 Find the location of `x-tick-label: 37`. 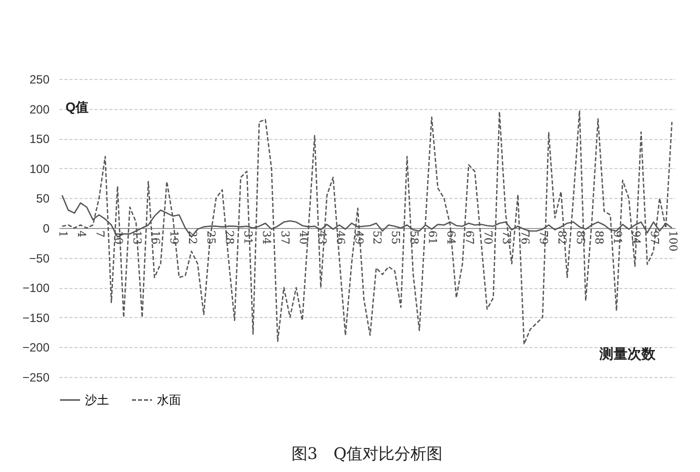

x-tick-label: 37 is located at coordinates (285, 237).